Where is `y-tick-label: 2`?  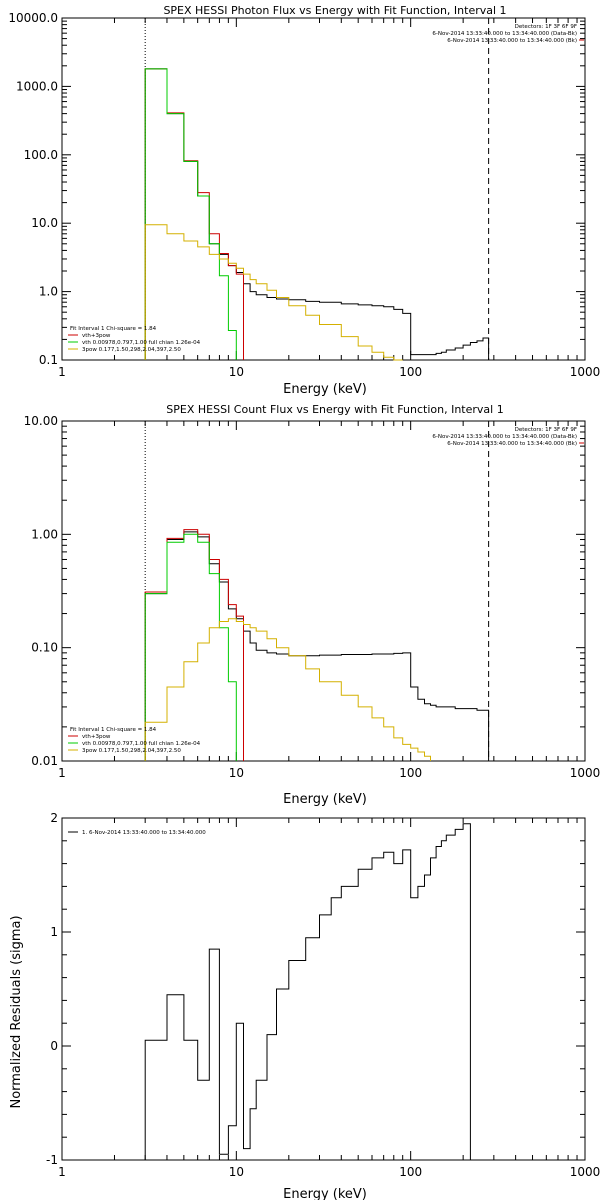
y-tick-label: 2 is located at coordinates (54, 818).